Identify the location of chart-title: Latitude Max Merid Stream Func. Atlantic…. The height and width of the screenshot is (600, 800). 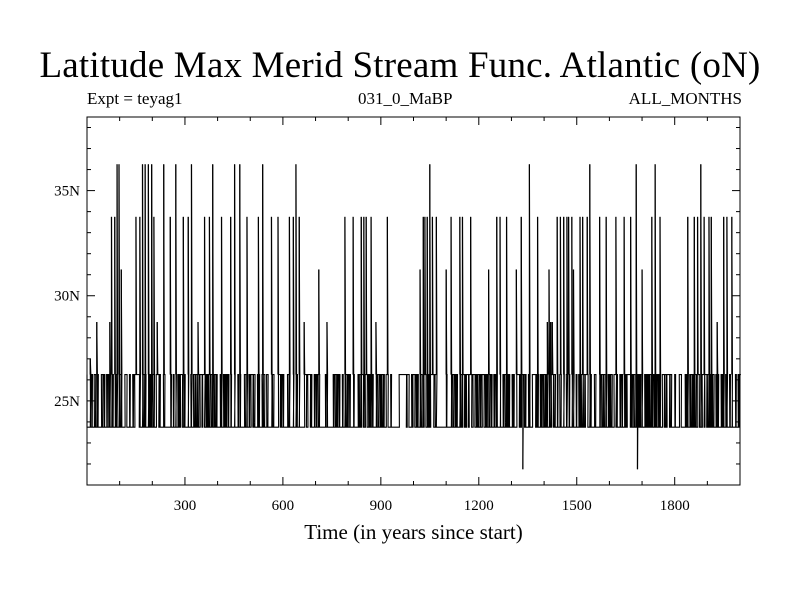
(400, 65).